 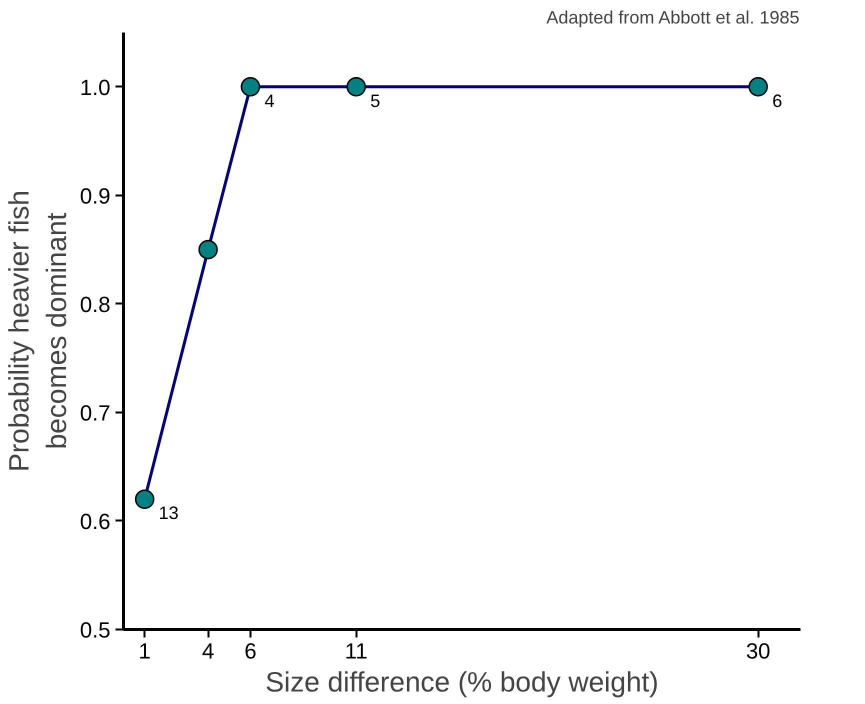 I want to click on y-tick-label: 0.5, so click(x=95, y=630).